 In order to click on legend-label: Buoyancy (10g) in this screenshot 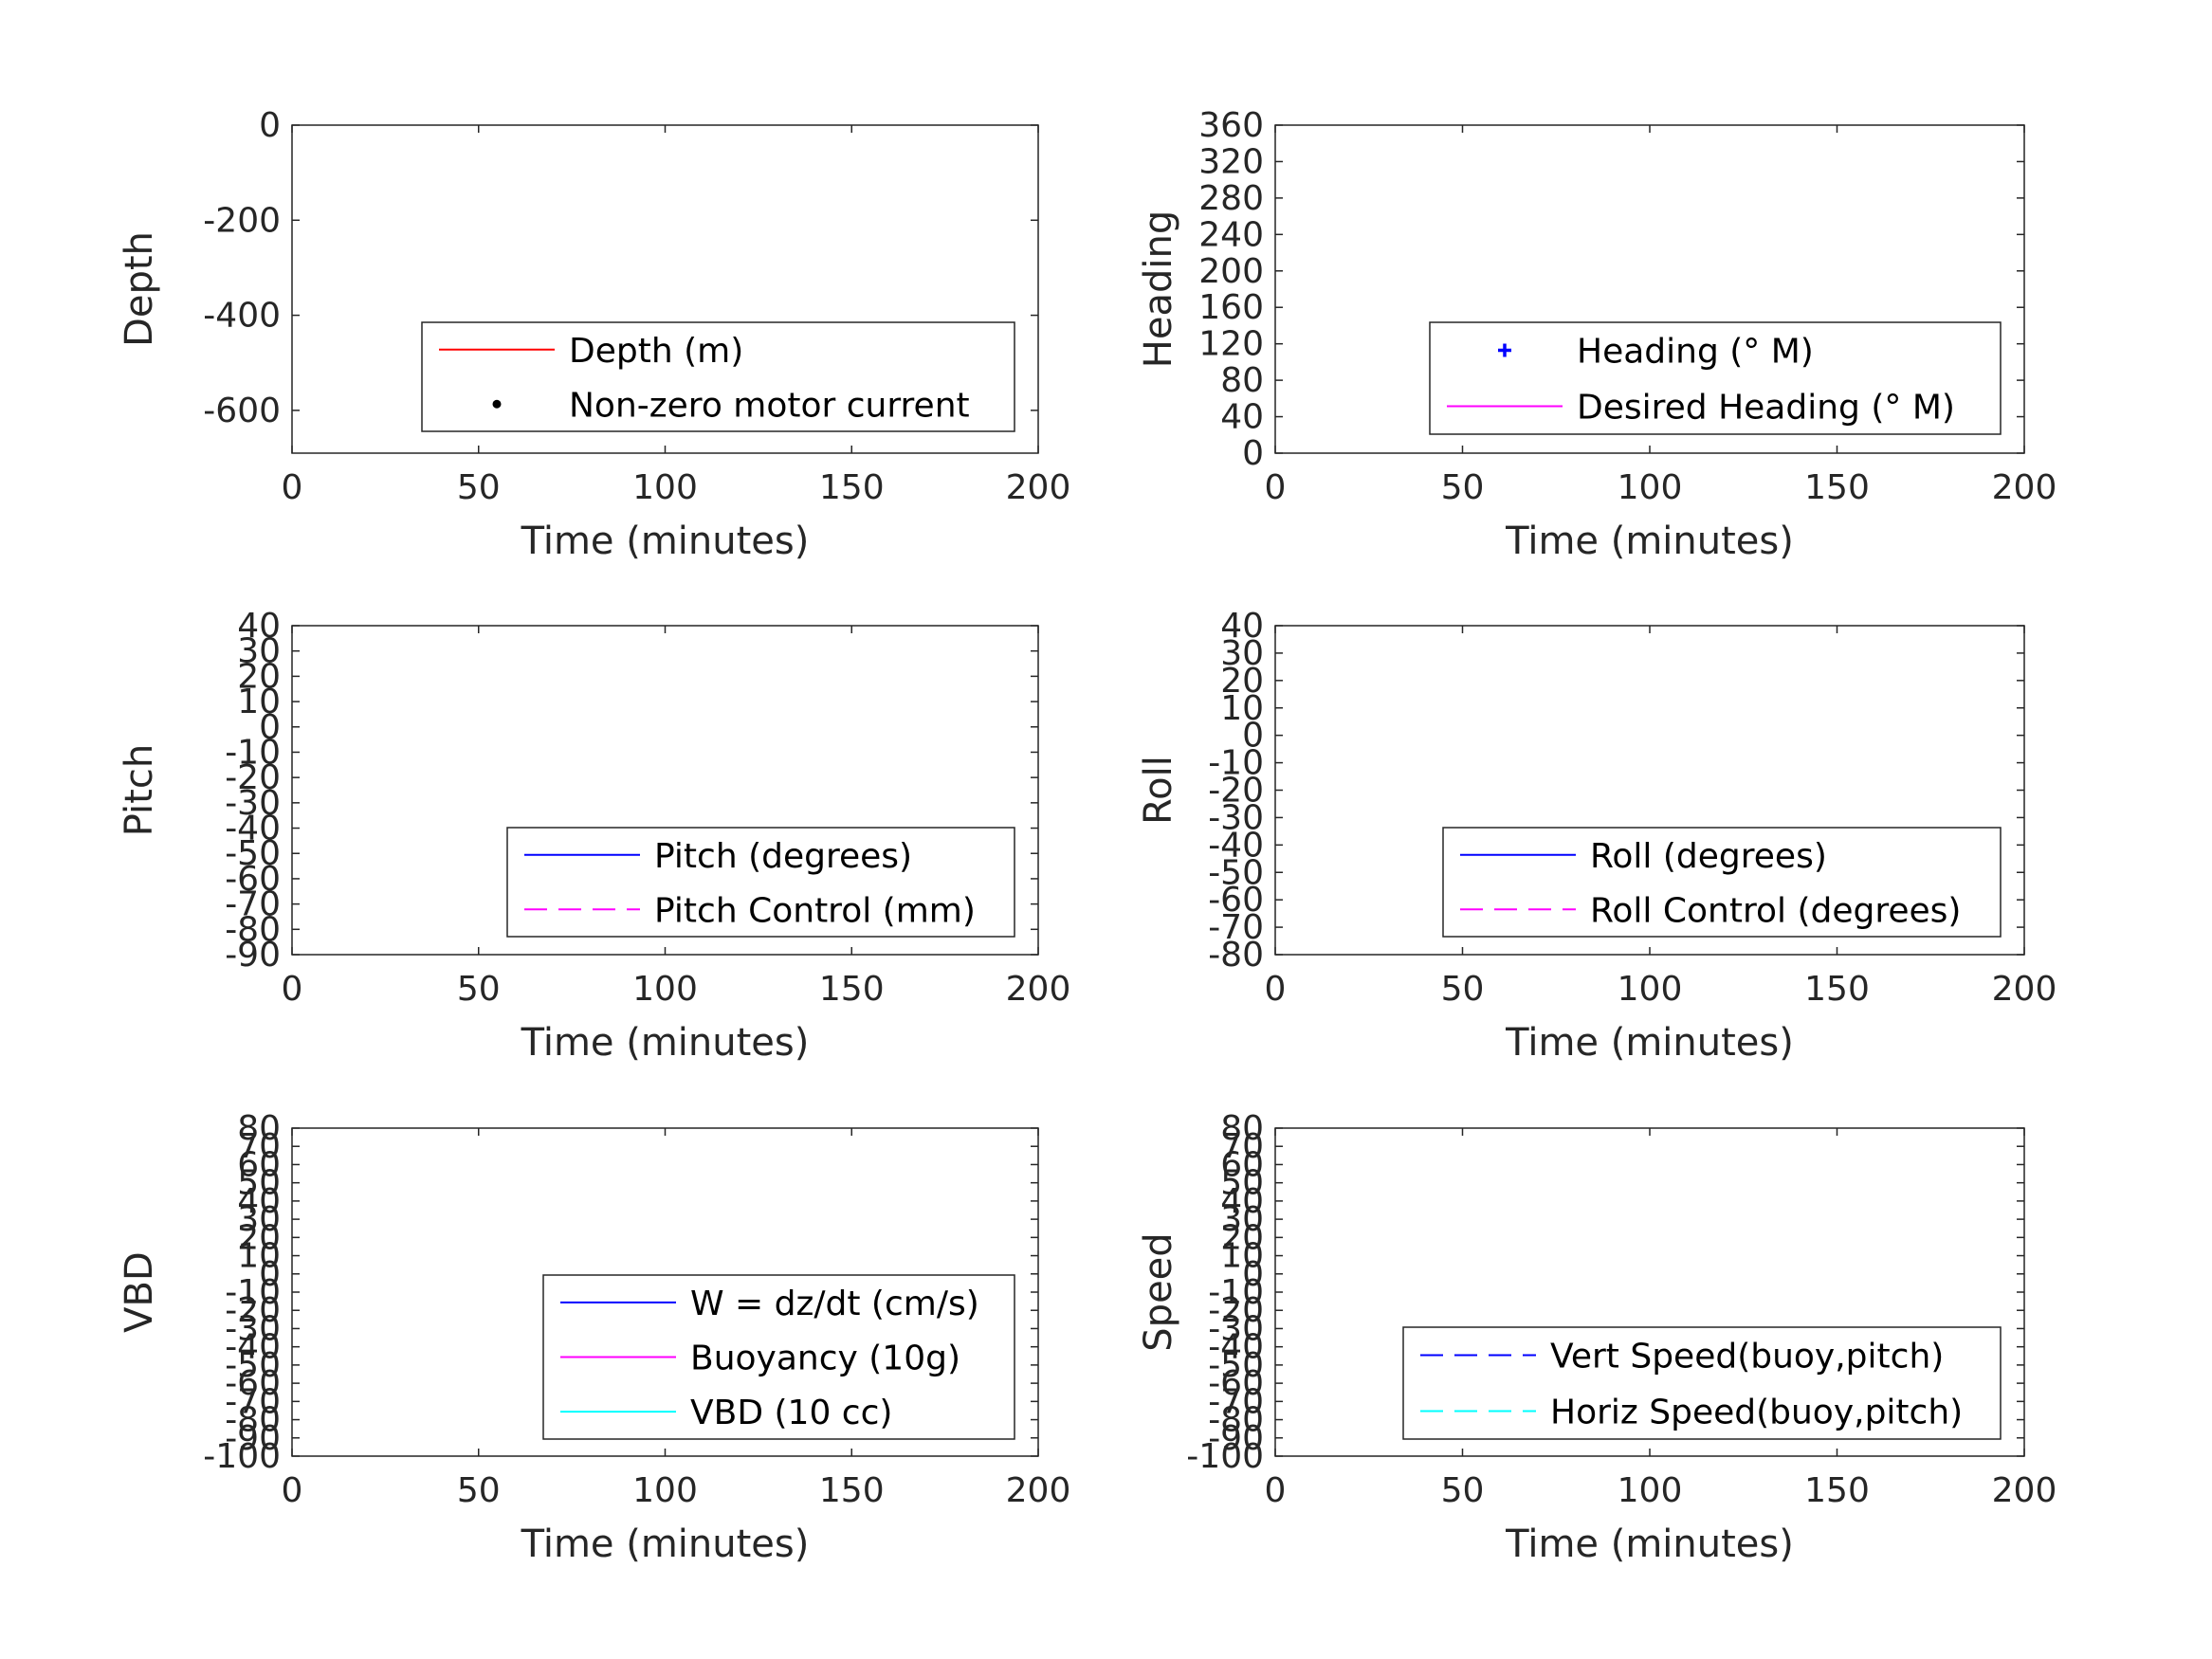, I will do `click(825, 1359)`.